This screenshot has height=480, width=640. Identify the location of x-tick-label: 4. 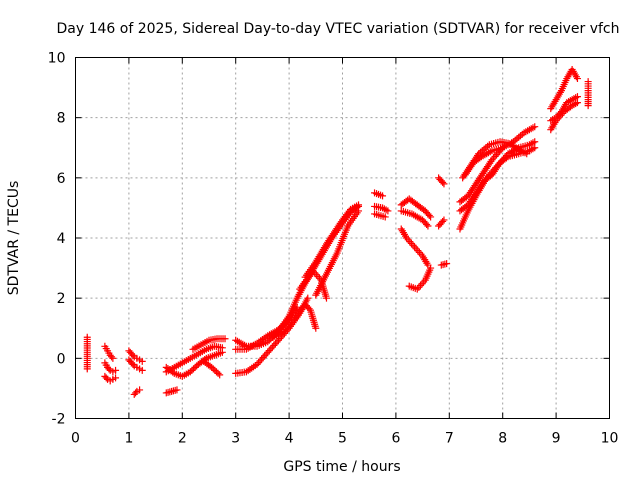
(289, 439).